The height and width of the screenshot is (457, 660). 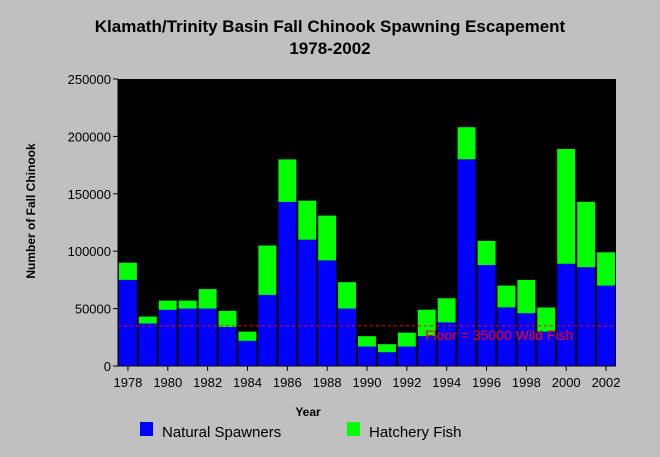 I want to click on bar-hatchery-1998, so click(x=526, y=296).